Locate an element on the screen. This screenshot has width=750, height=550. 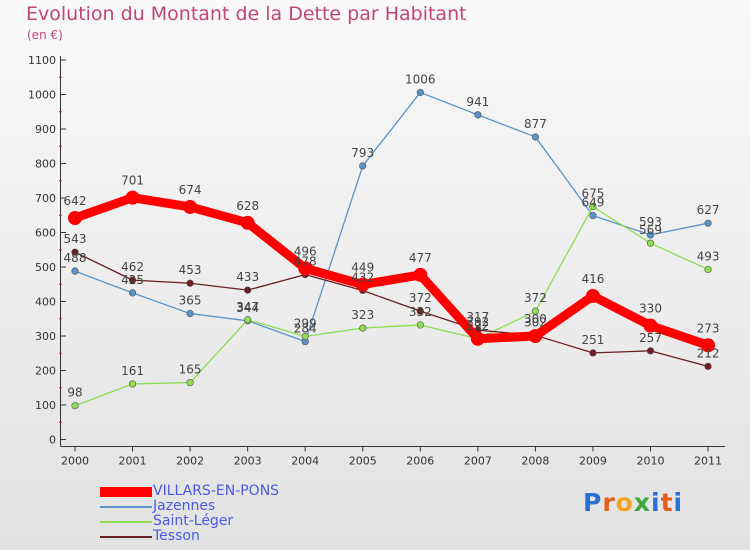
y-tick-label: 500 is located at coordinates (45, 267).